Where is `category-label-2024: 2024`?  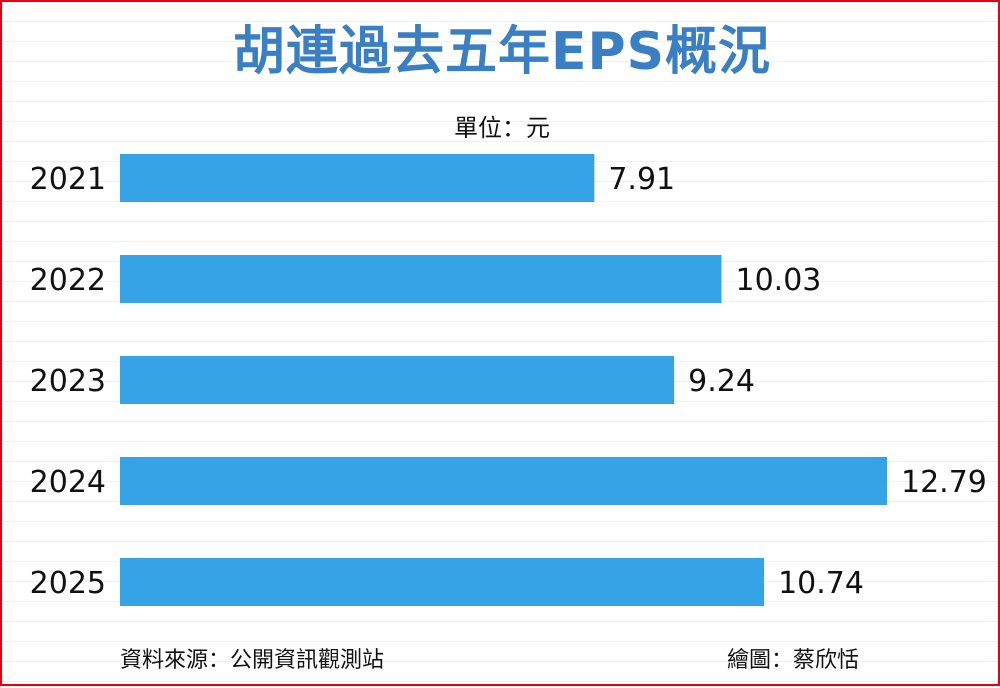 category-label-2024: 2024 is located at coordinates (68, 482).